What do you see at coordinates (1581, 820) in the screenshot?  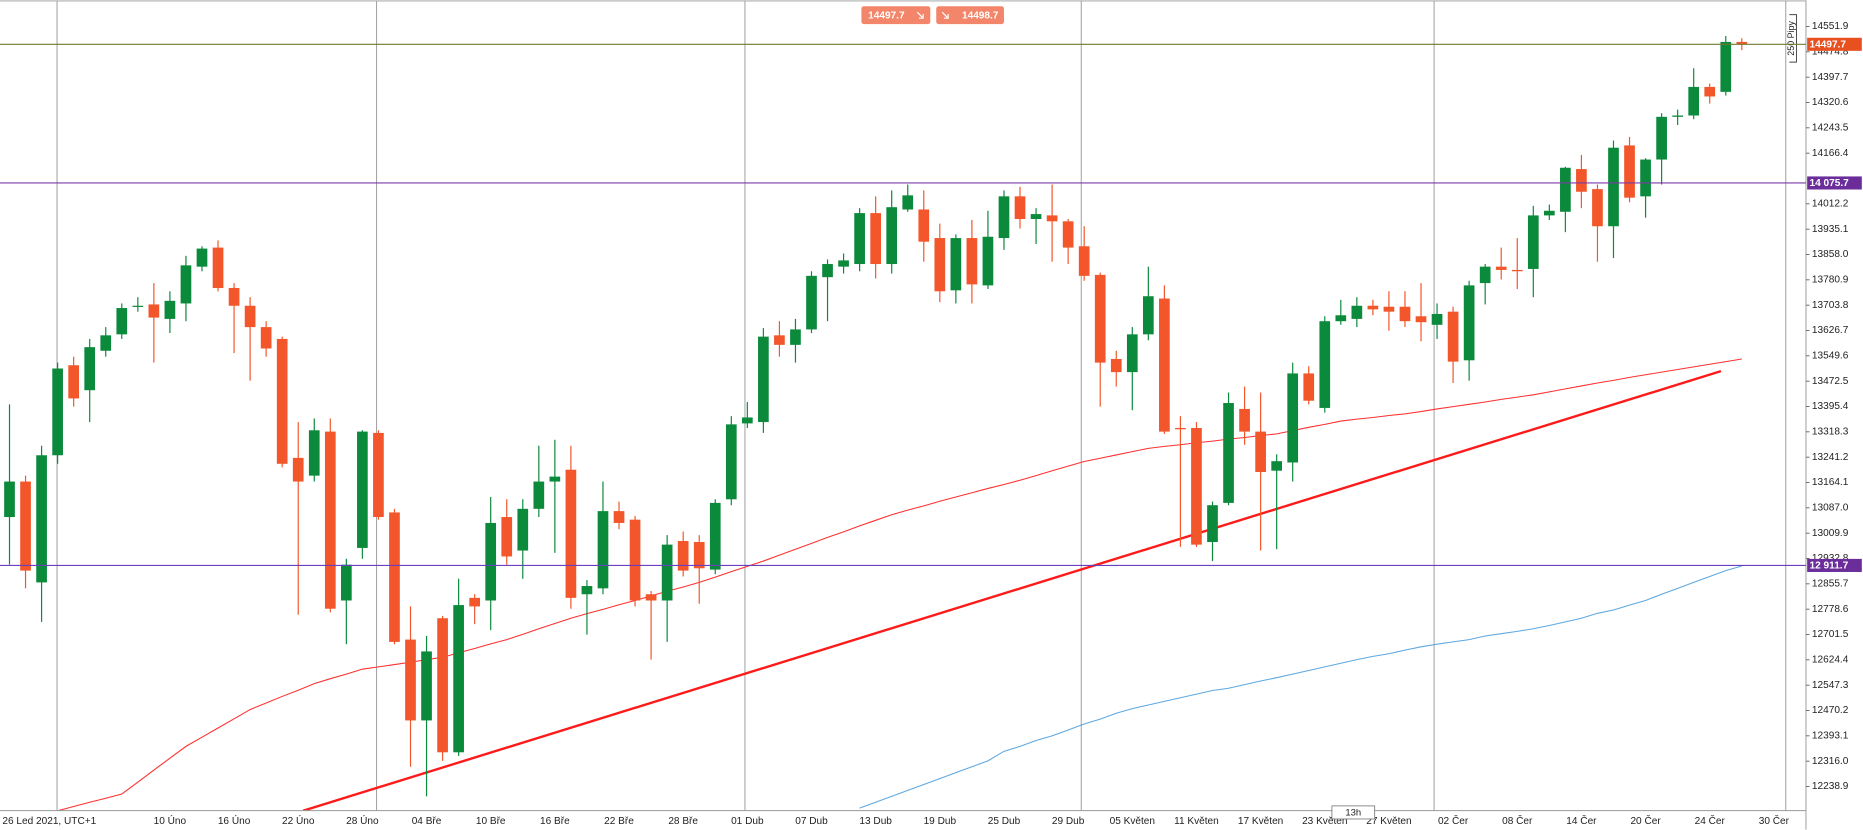 I see `x-tick-label: 14 Čer` at bounding box center [1581, 820].